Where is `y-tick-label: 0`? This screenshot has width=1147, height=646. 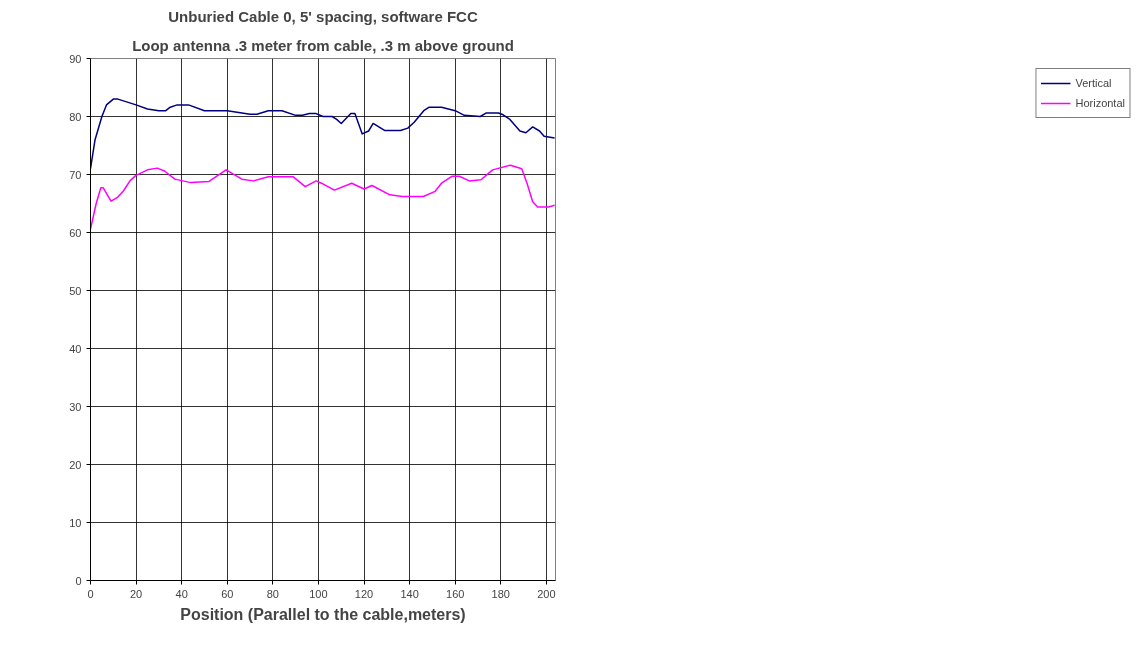
y-tick-label: 0 is located at coordinates (78, 580).